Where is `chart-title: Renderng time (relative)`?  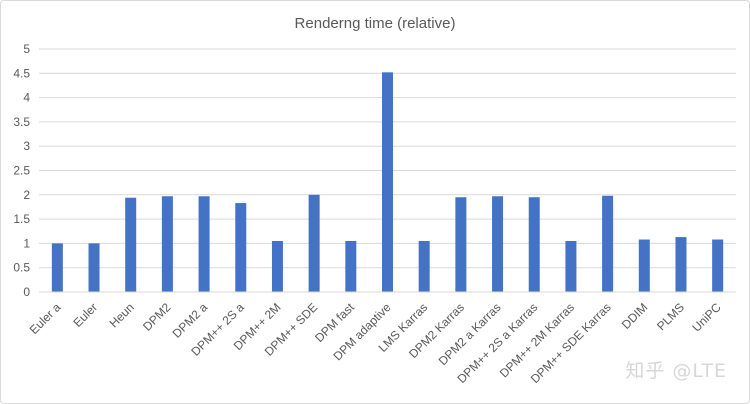 chart-title: Renderng time (relative) is located at coordinates (375, 23).